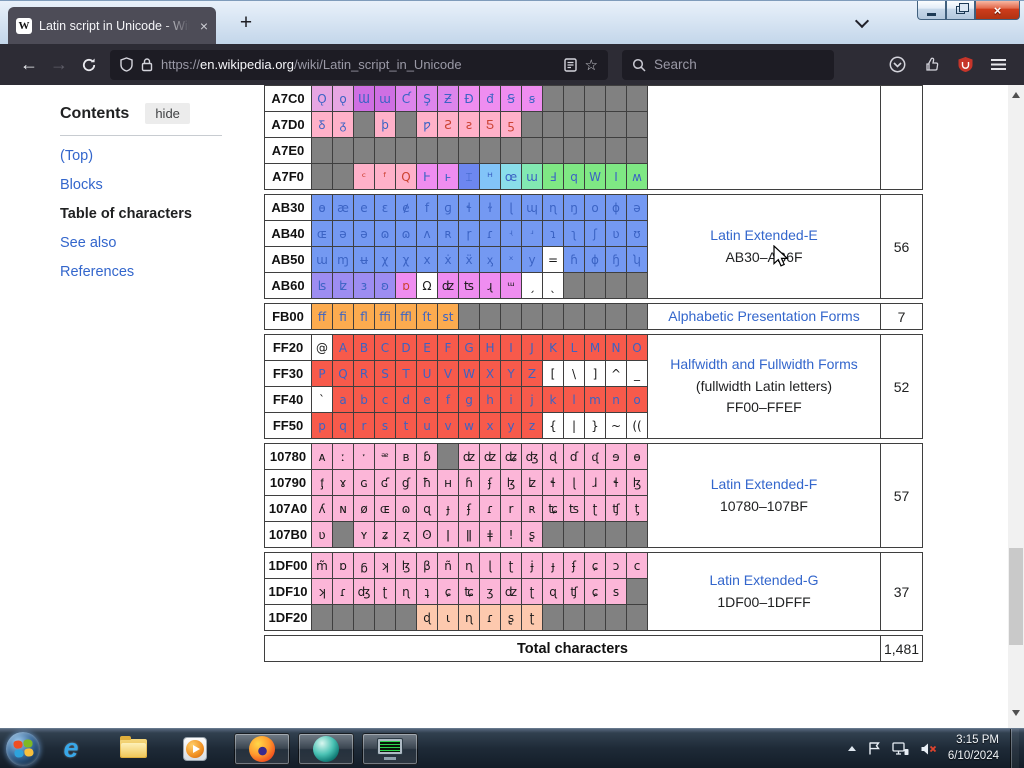 The width and height of the screenshot is (1024, 768). Describe the element at coordinates (469, 124) in the screenshot. I see `char-cell: ƨ` at that location.